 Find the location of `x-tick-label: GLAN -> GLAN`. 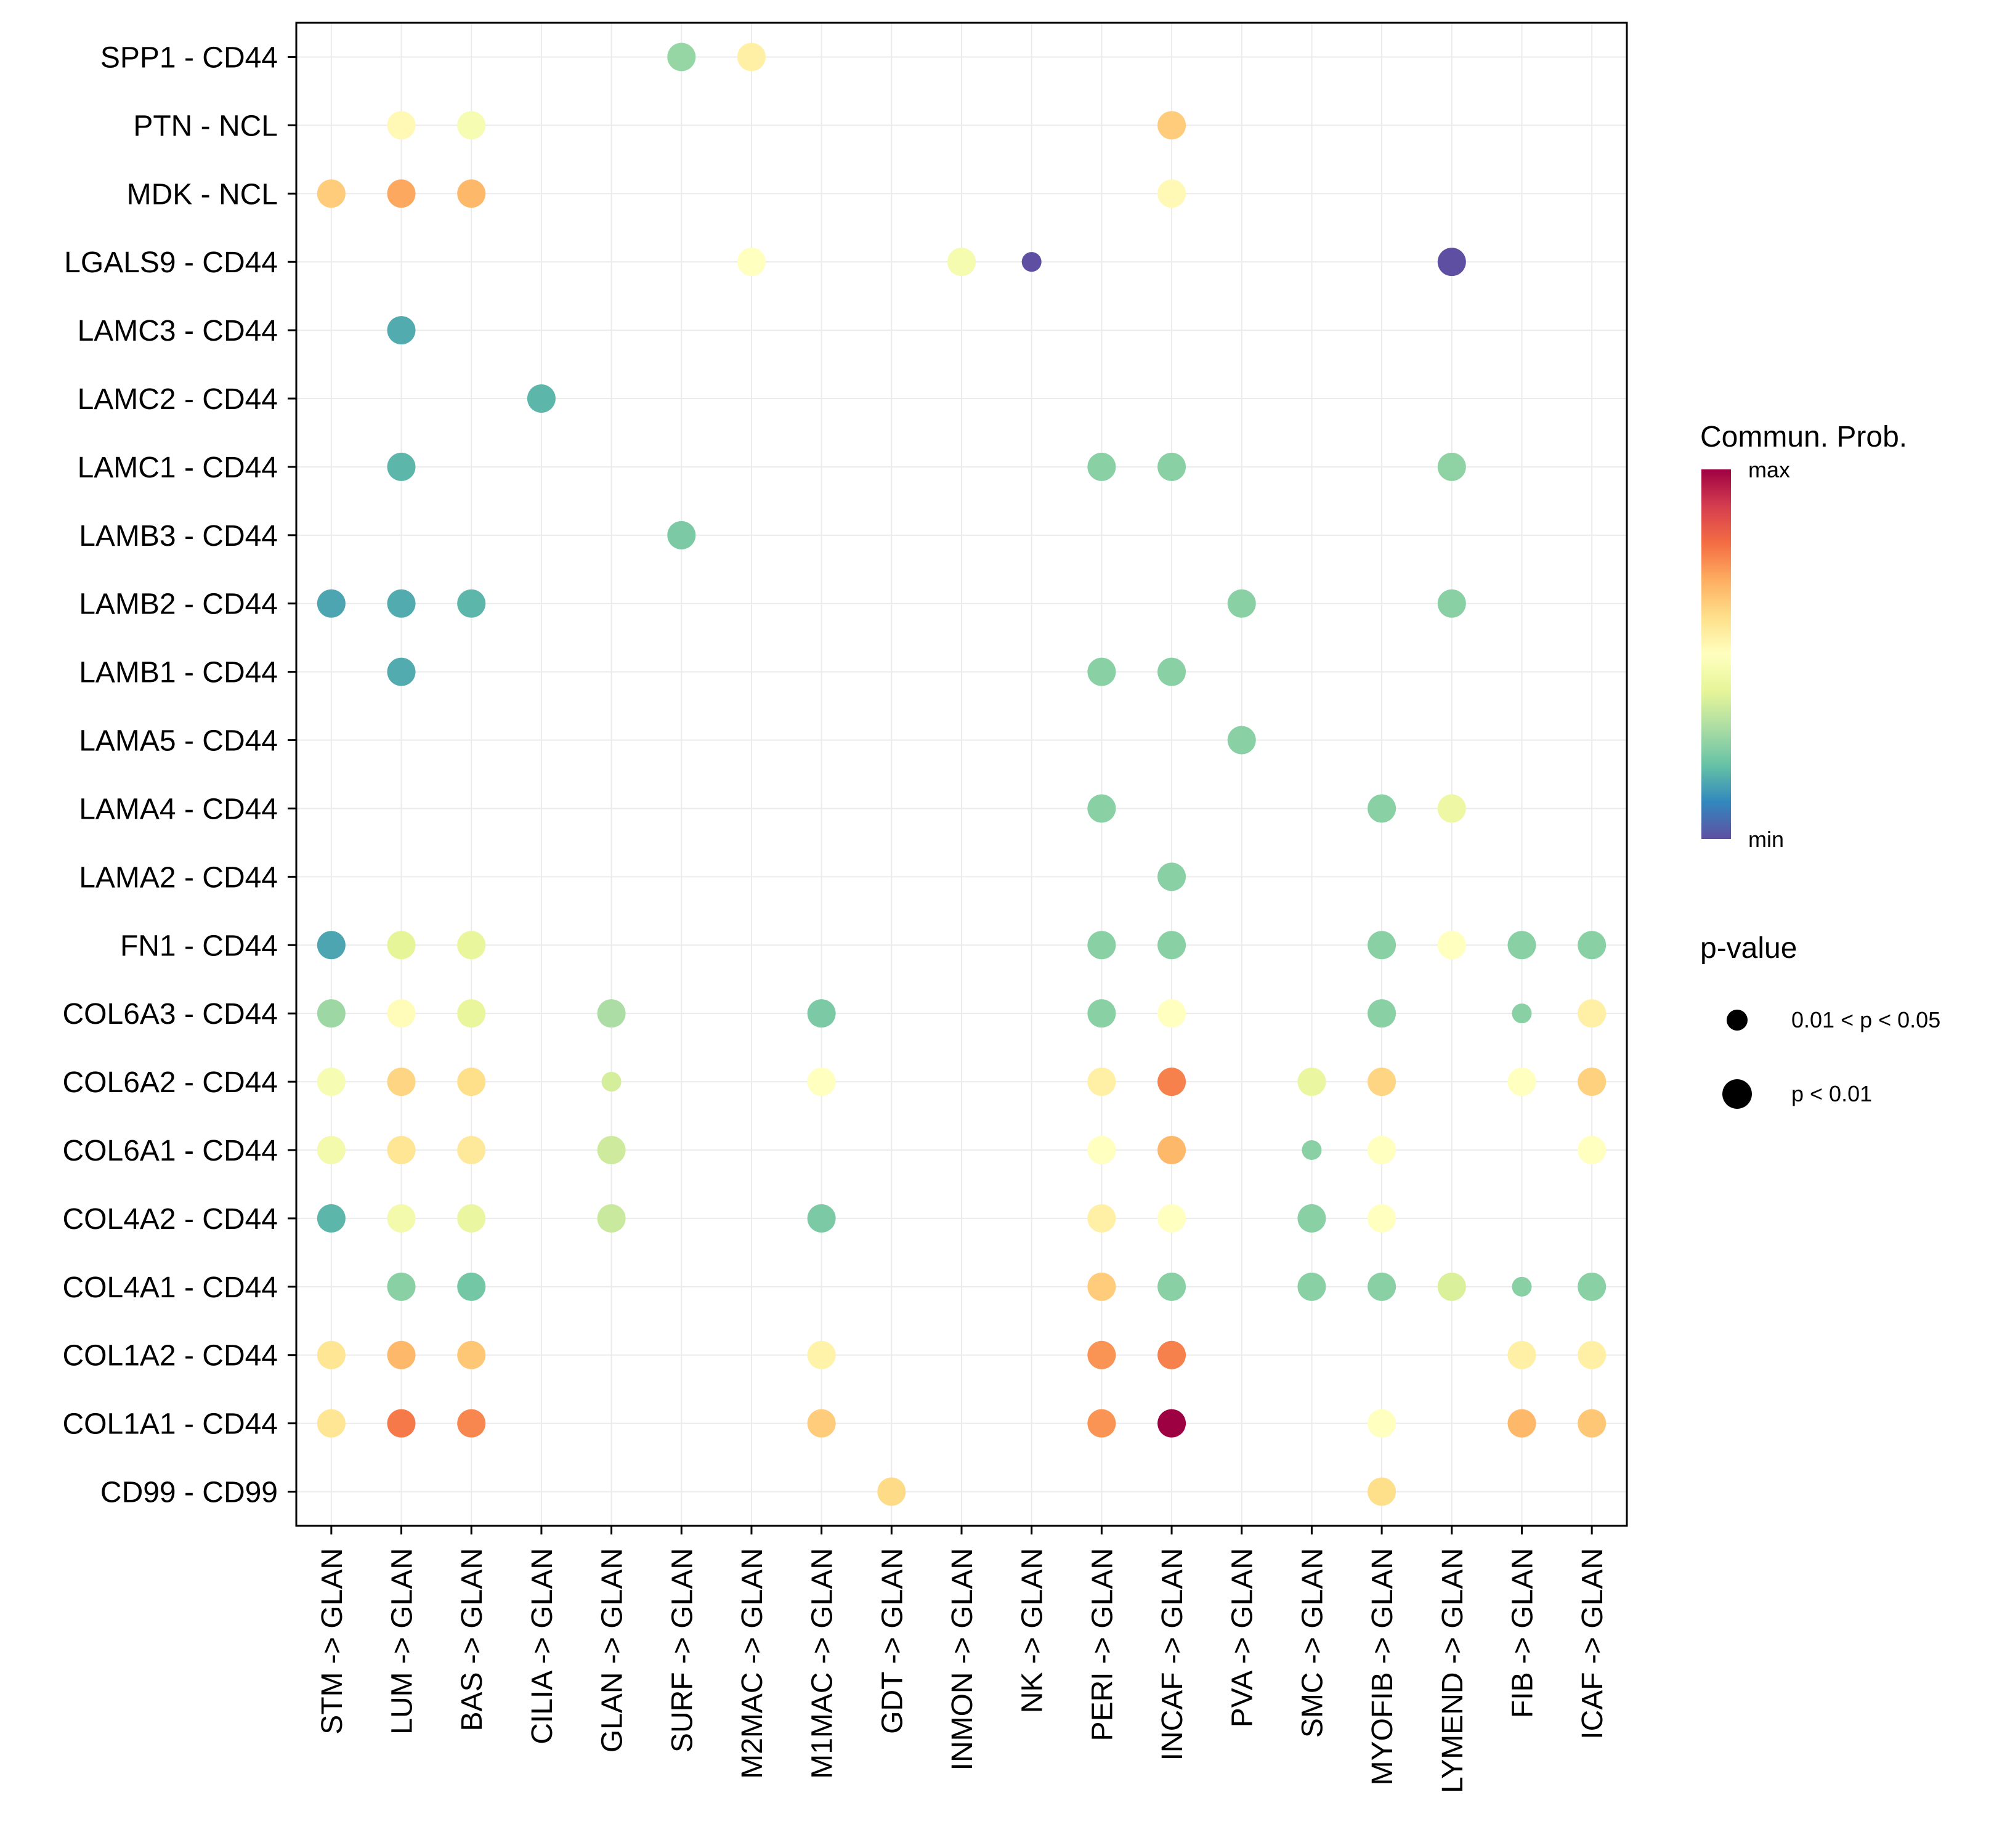

x-tick-label: GLAN -> GLAN is located at coordinates (612, 1650).